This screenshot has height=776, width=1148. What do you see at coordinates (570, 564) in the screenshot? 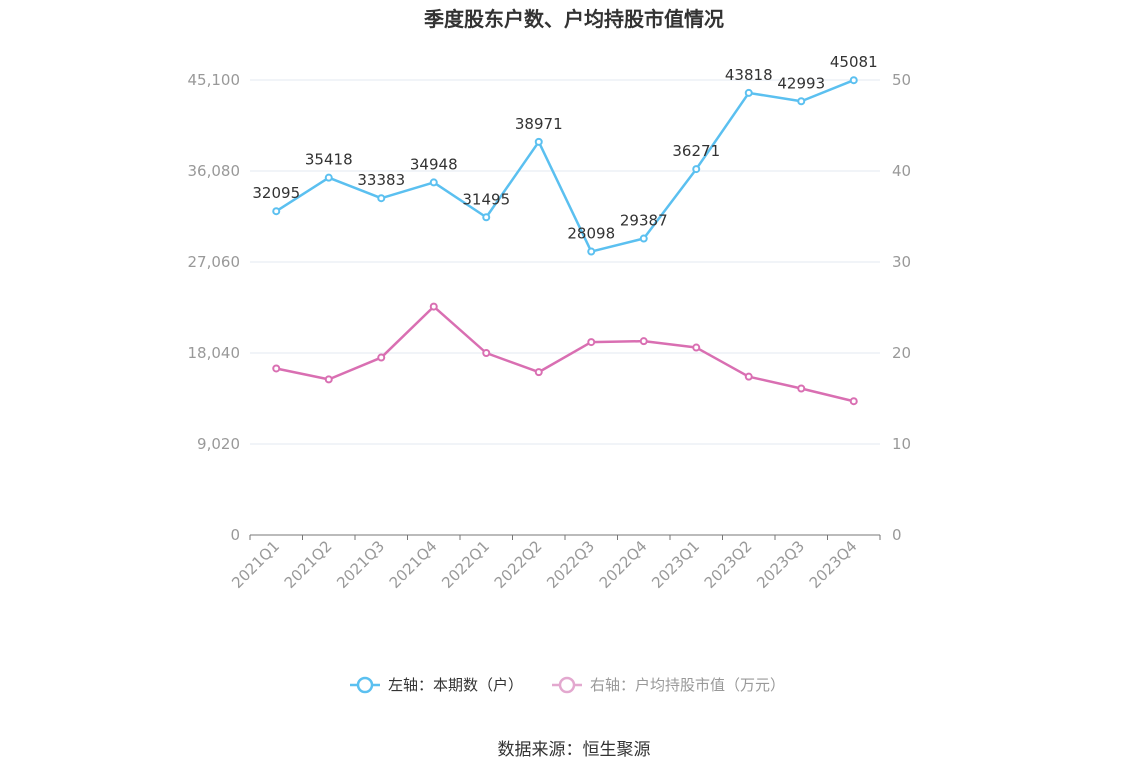
I see `x-tick-label: 2022Q3` at bounding box center [570, 564].